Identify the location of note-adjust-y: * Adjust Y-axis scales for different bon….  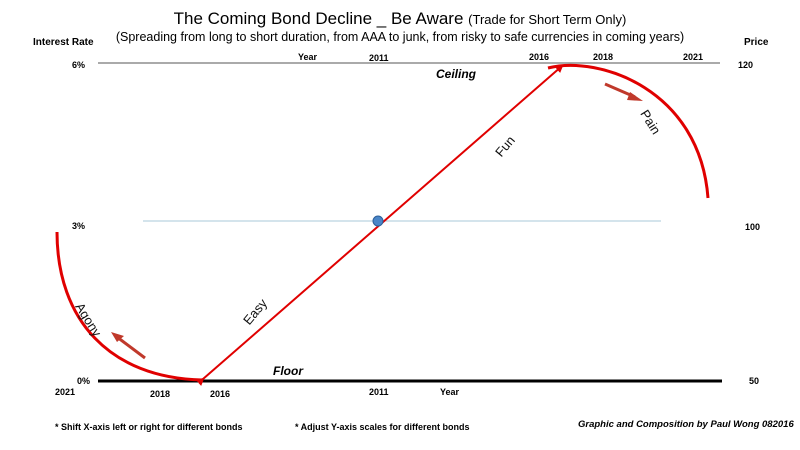
(382, 427).